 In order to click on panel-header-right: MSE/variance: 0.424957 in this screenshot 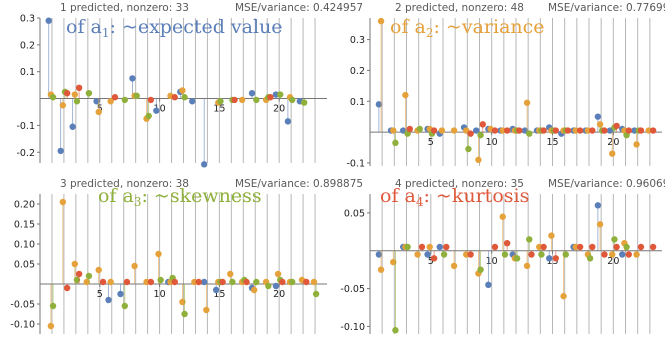, I will do `click(299, 8)`.